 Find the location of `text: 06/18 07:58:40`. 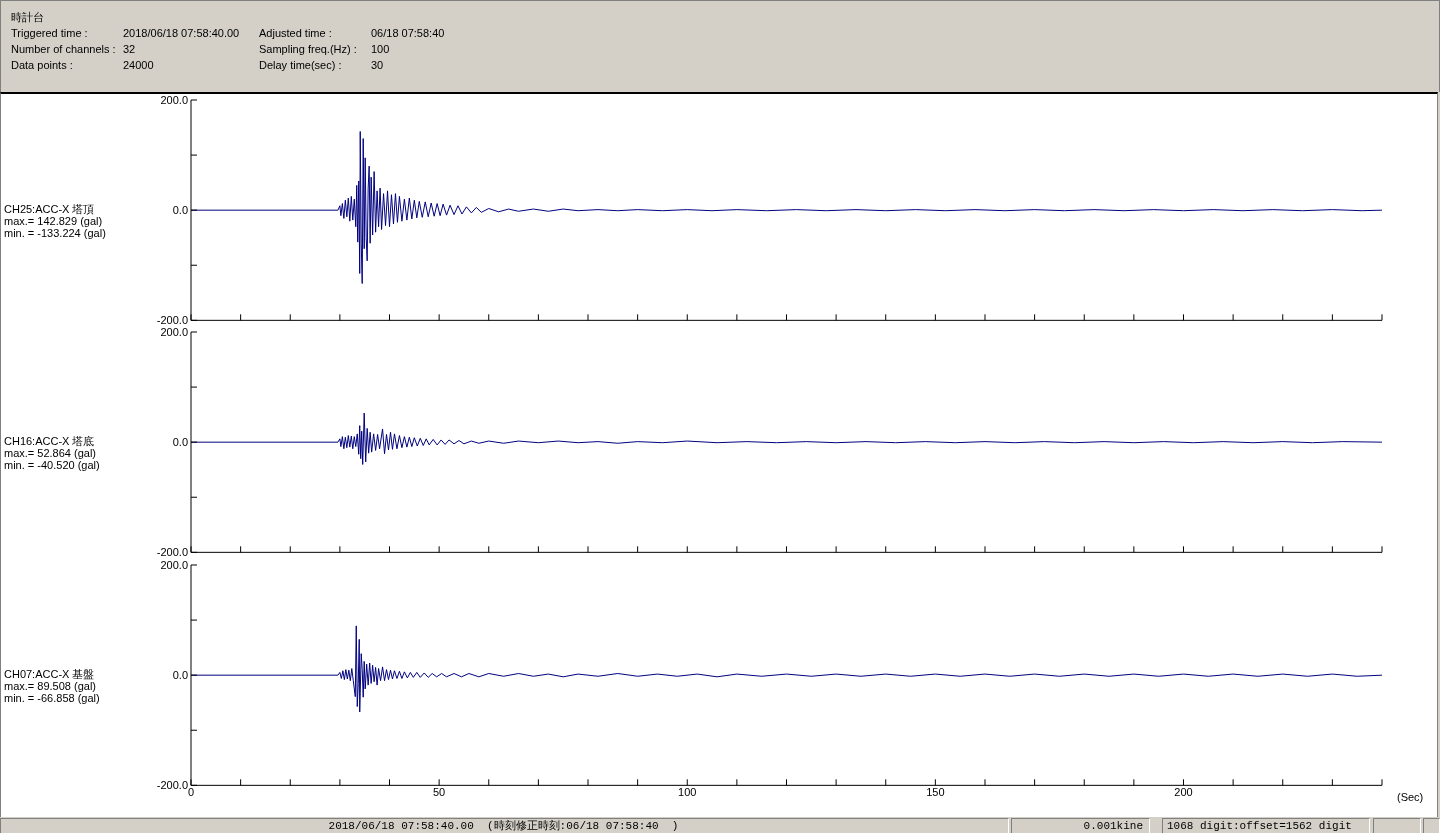

text: 06/18 07:58:40 is located at coordinates (408, 33).